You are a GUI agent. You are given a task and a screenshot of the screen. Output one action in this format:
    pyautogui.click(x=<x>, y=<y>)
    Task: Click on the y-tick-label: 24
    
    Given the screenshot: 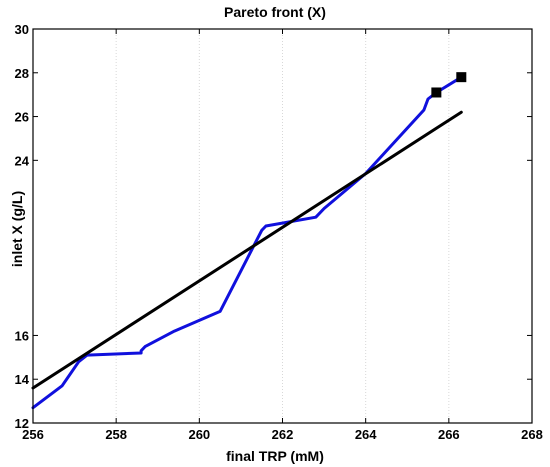 What is the action you would take?
    pyautogui.click(x=22, y=160)
    